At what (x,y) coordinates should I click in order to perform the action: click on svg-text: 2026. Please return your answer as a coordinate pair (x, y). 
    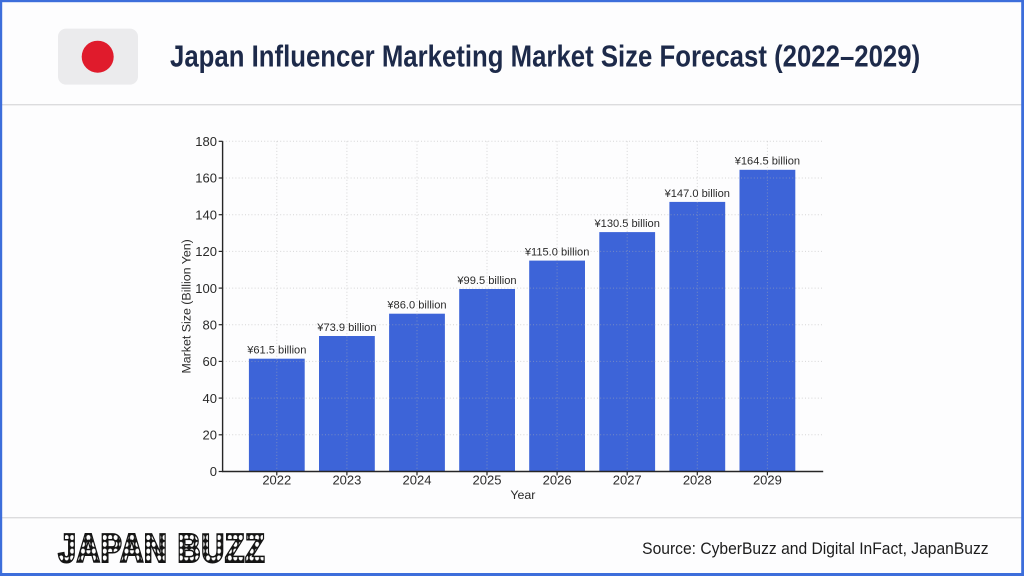
    Looking at the image, I should click on (557, 480).